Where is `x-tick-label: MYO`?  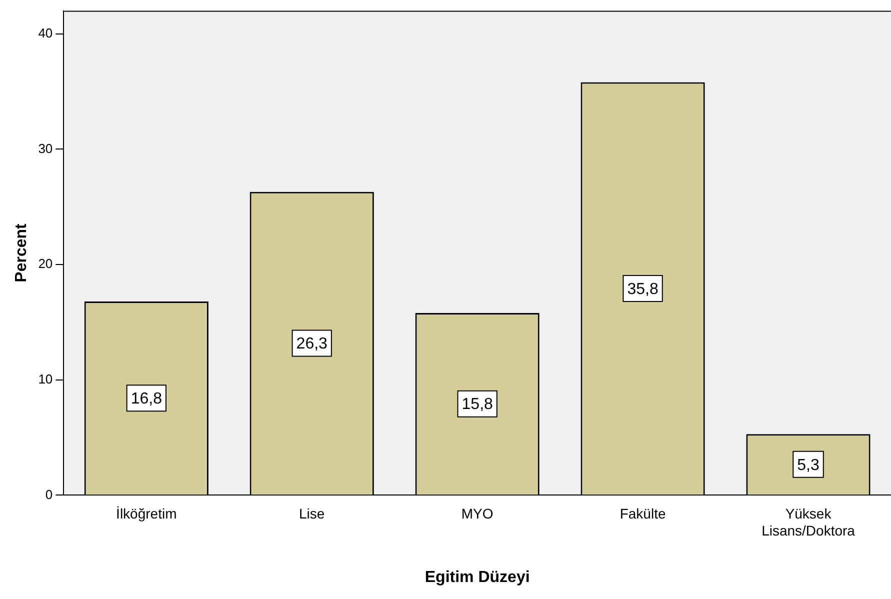 x-tick-label: MYO is located at coordinates (477, 513).